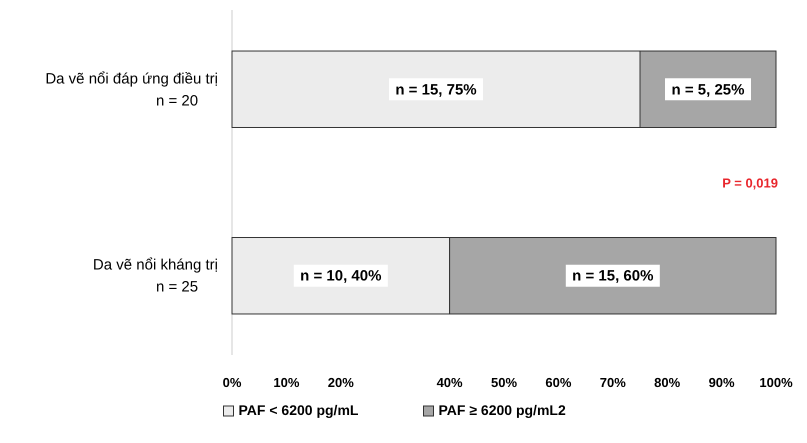 This screenshot has height=443, width=807. I want to click on x-tick-label: 90%, so click(722, 382).